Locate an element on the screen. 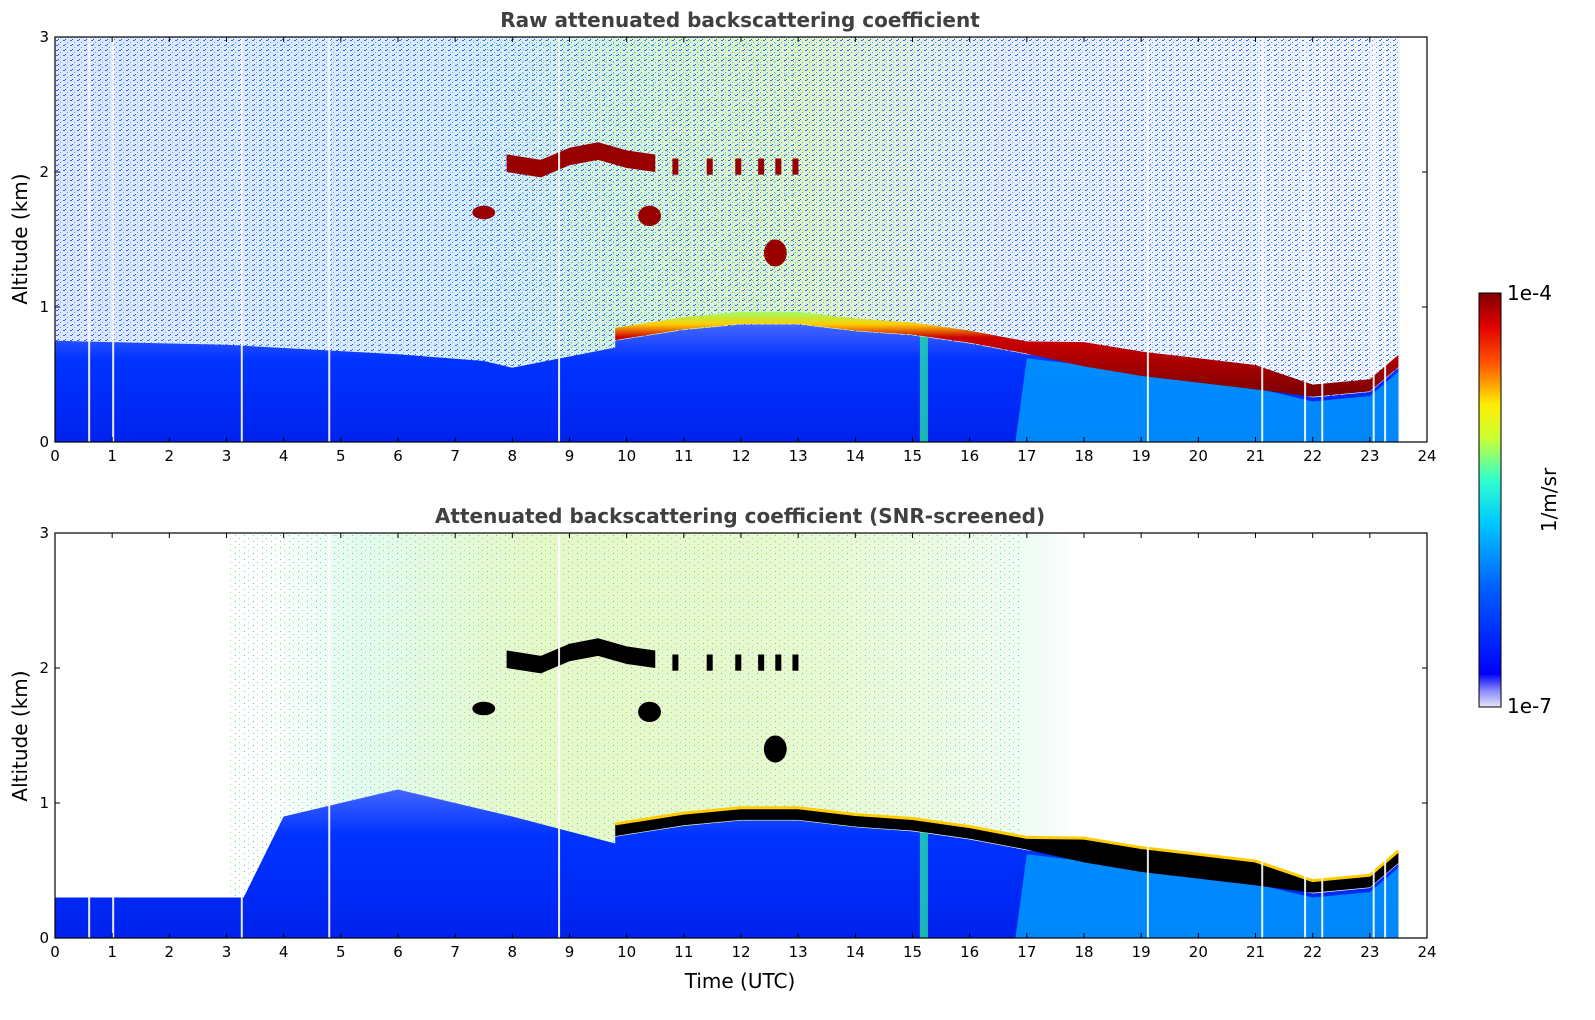 The image size is (1595, 1020). x-tick-label: 14 is located at coordinates (855, 952).